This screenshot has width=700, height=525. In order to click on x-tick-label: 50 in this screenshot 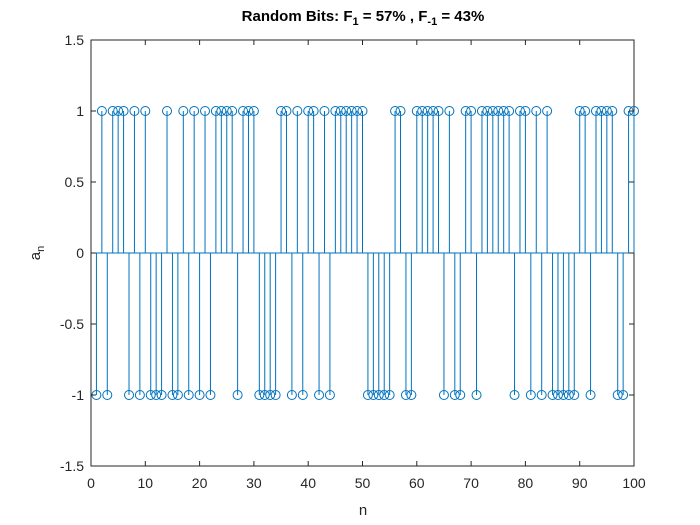, I will do `click(363, 483)`.